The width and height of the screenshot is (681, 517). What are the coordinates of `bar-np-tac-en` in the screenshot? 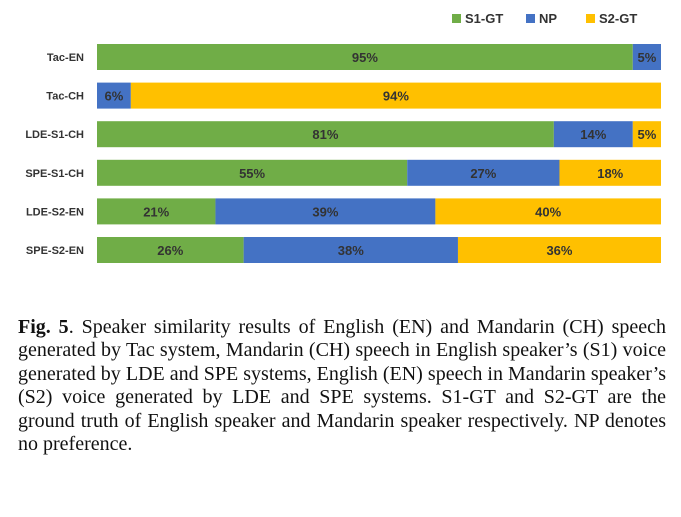 It's located at (646, 57).